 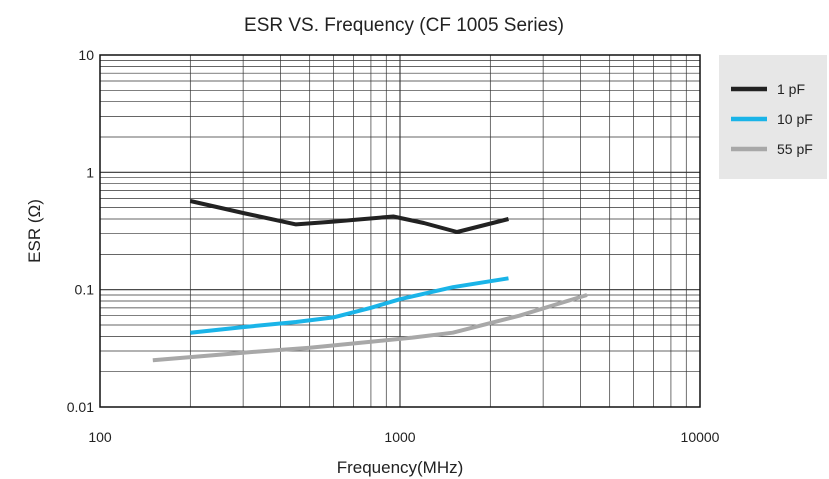 What do you see at coordinates (100, 437) in the screenshot?
I see `x-tick-label: 100` at bounding box center [100, 437].